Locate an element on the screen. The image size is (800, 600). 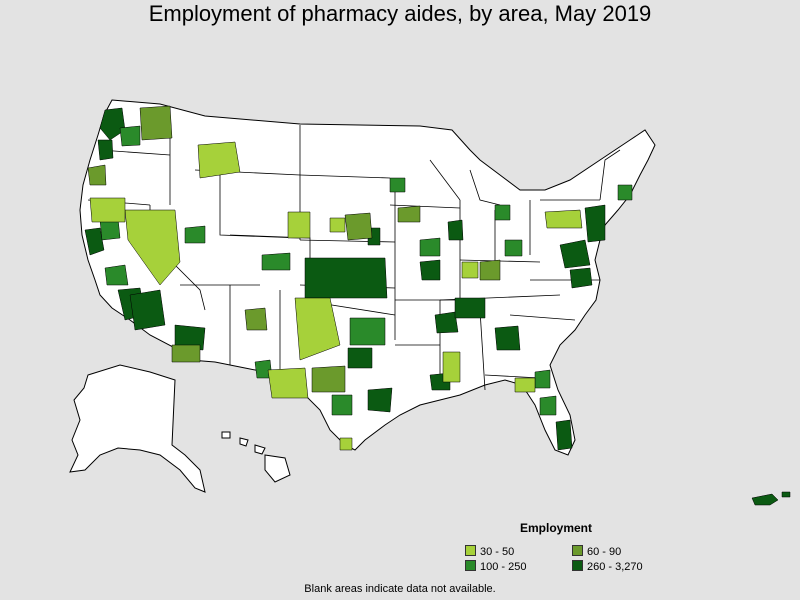
area-wi-area is located at coordinates (409, 214).